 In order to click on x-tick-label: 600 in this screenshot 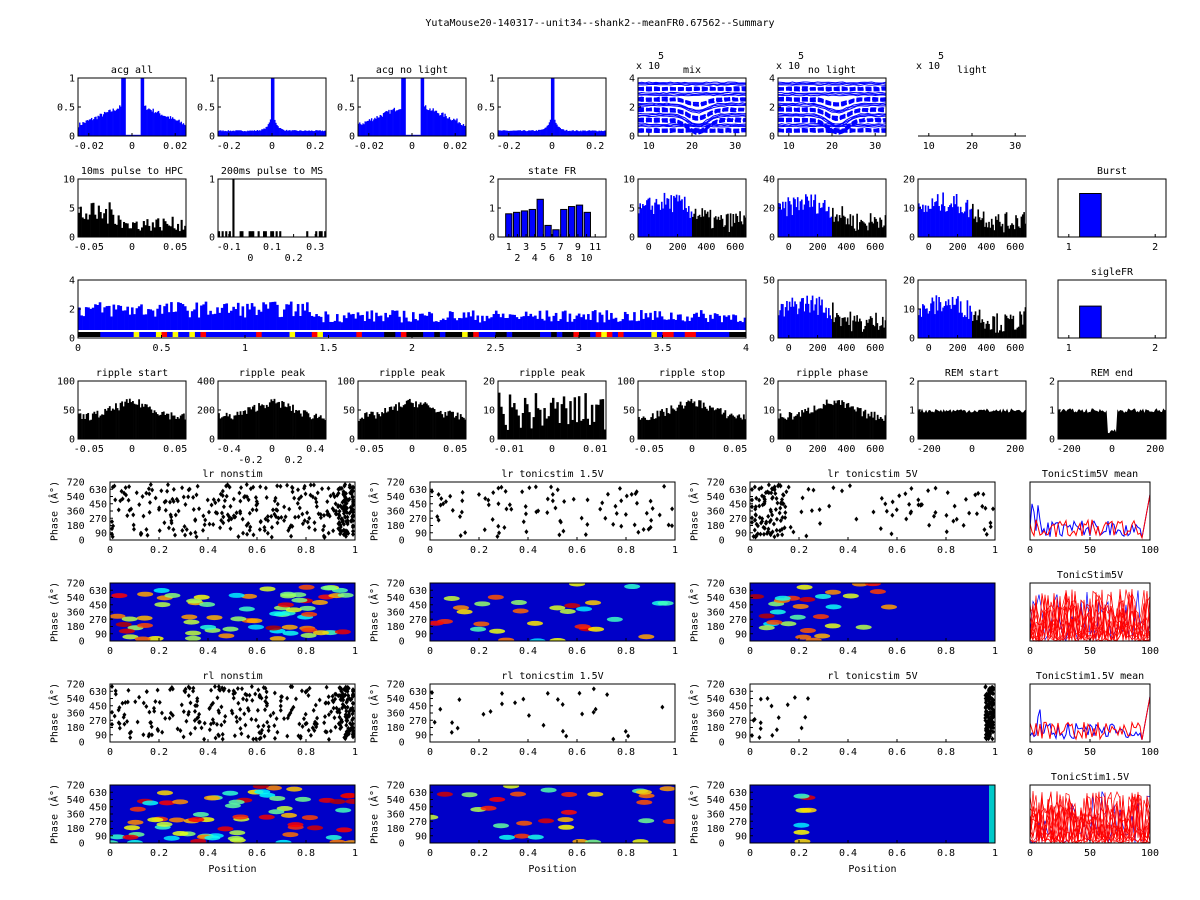, I will do `click(1015, 247)`.